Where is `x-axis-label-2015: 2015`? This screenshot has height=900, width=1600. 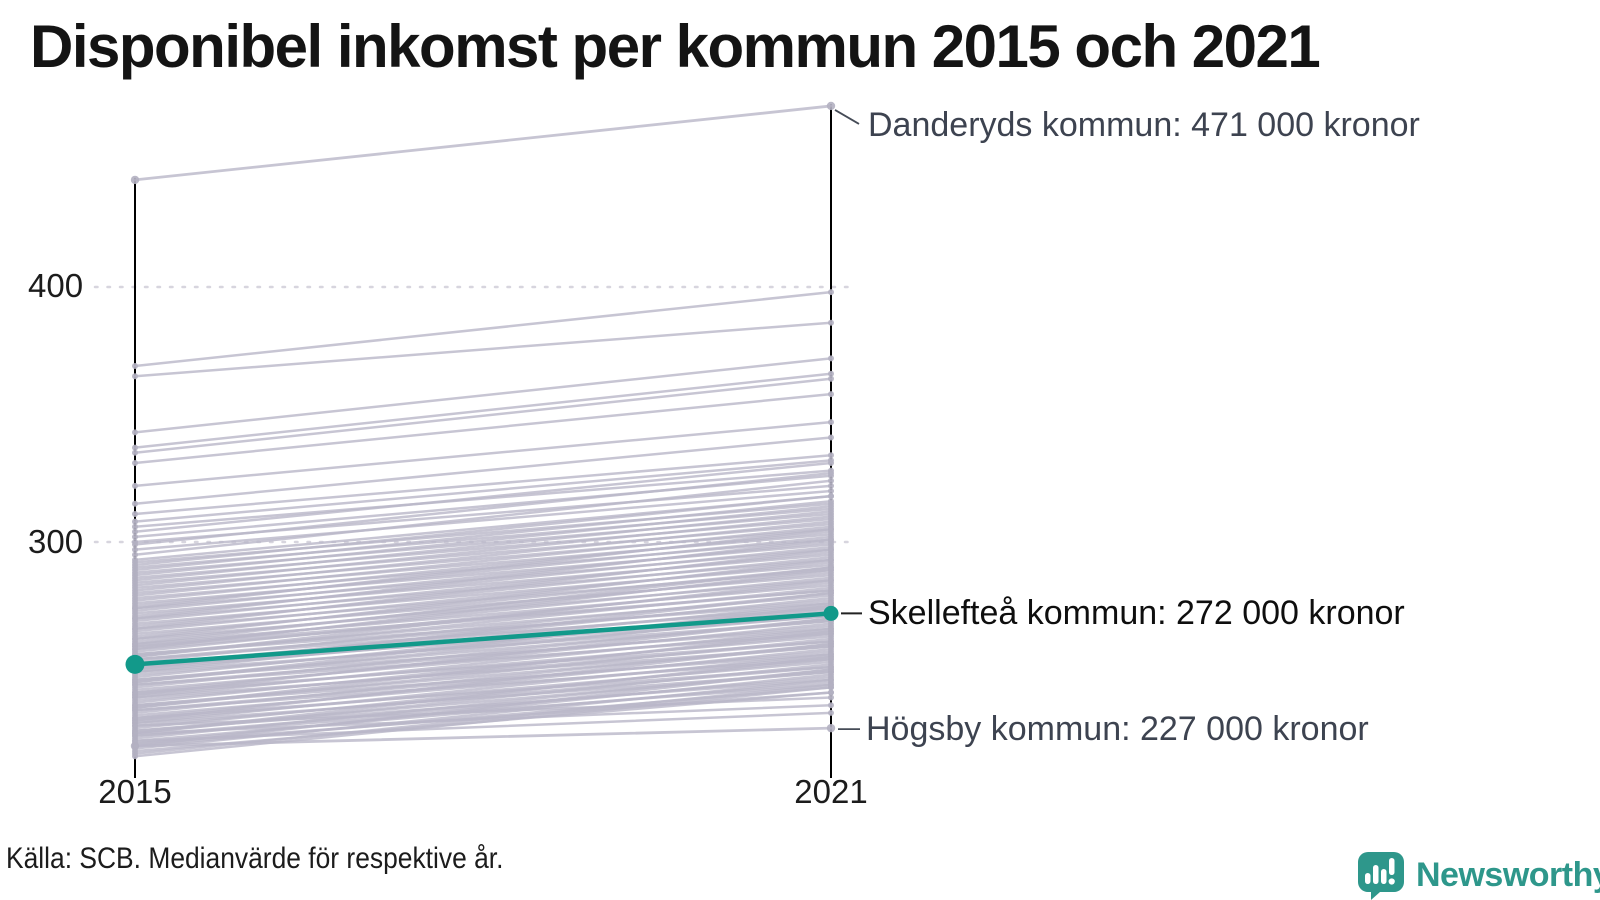
x-axis-label-2015: 2015 is located at coordinates (135, 791).